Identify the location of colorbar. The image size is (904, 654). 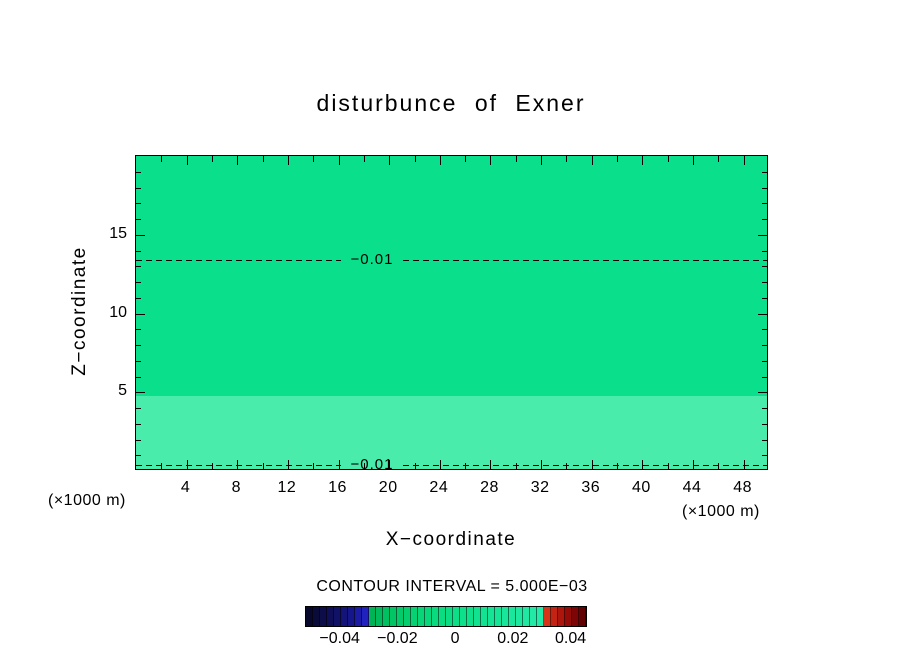
(446, 616).